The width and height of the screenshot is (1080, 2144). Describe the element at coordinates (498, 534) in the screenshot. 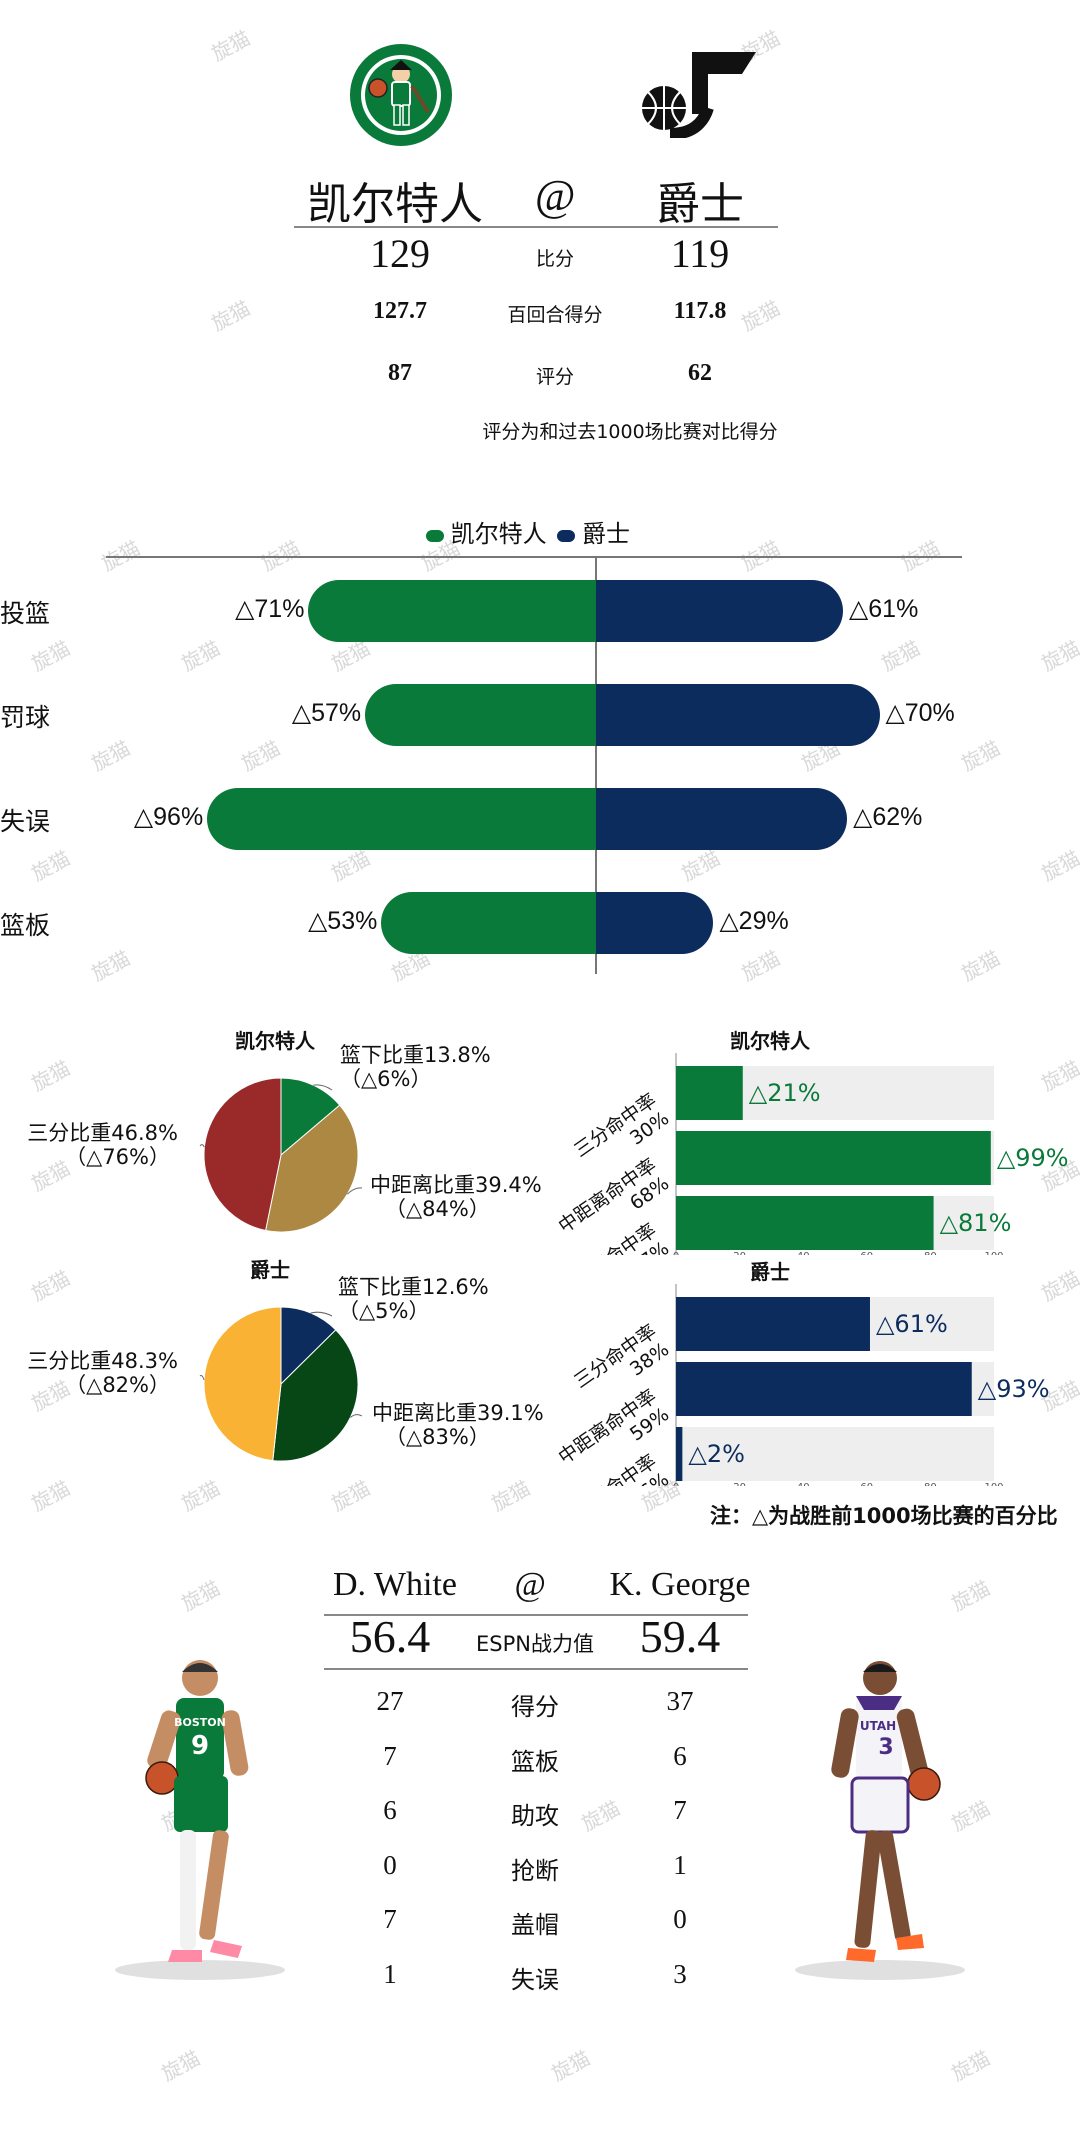

I see `legend-label-home: 凯尔特人` at that location.